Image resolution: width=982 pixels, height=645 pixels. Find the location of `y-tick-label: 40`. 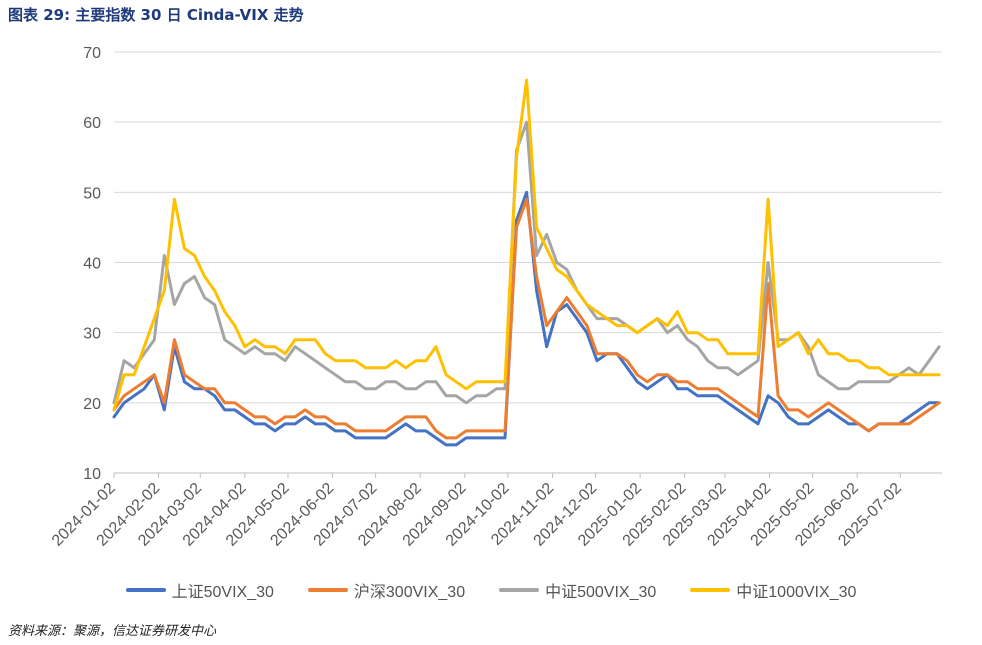

y-tick-label: 40 is located at coordinates (92, 264).